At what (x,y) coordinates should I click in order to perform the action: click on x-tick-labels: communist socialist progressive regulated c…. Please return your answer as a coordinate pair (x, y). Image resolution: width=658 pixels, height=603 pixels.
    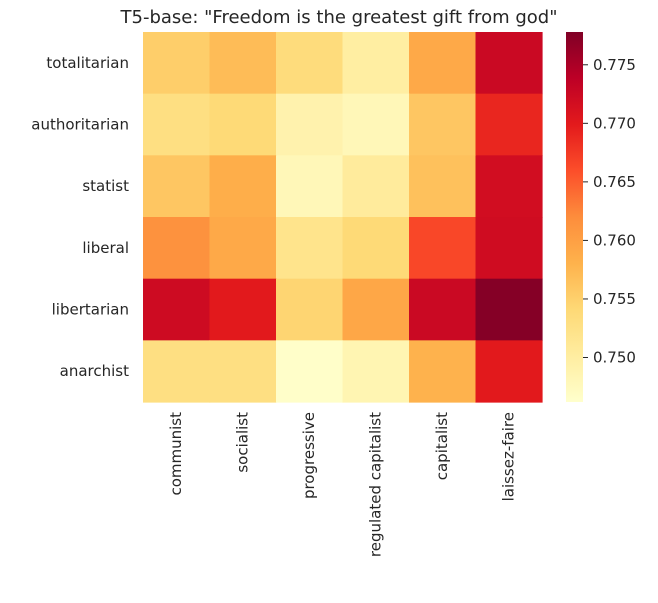
    Looking at the image, I should click on (342, 484).